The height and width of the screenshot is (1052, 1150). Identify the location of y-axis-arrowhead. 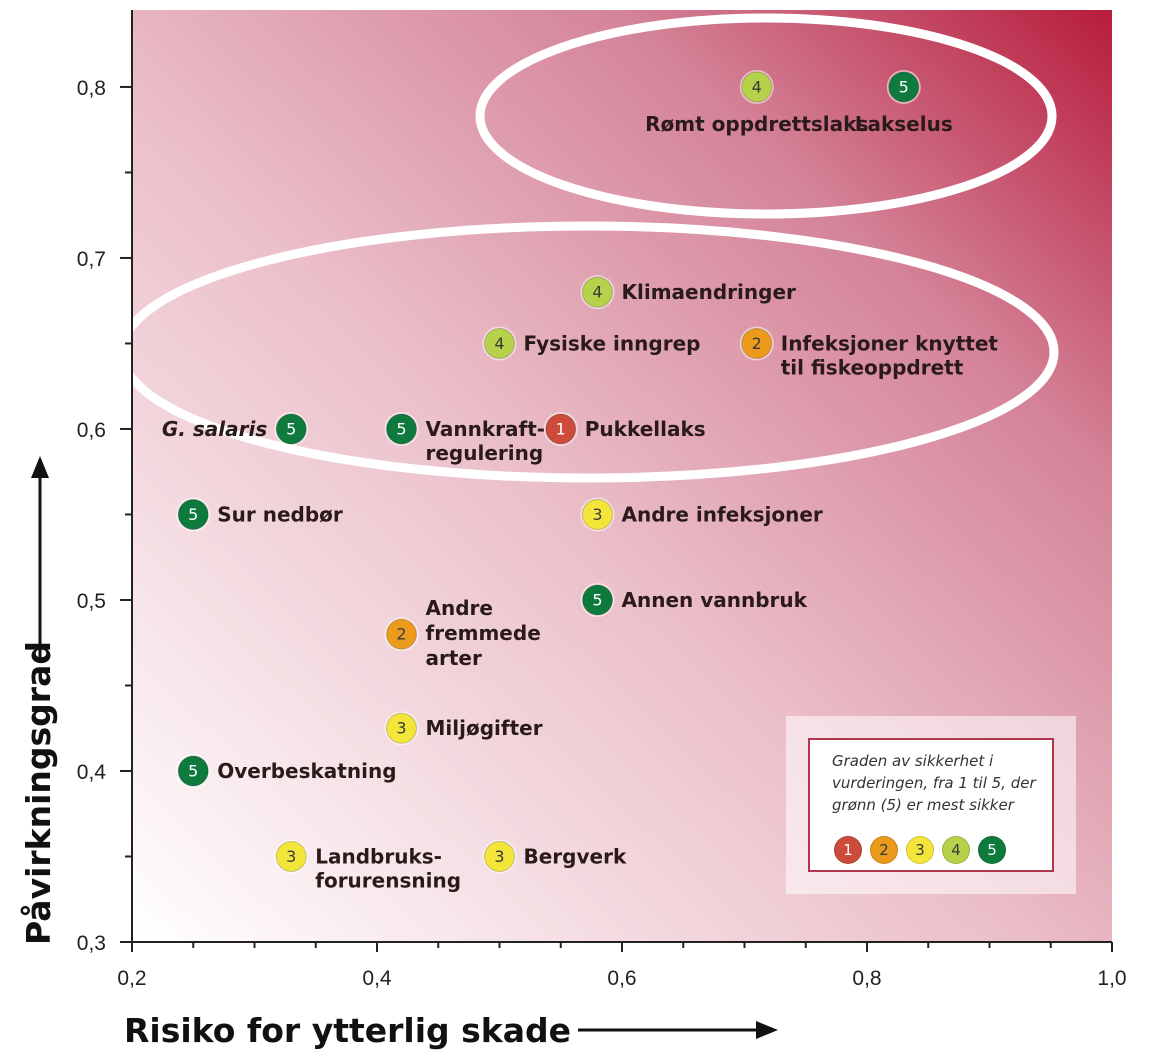
(40, 467).